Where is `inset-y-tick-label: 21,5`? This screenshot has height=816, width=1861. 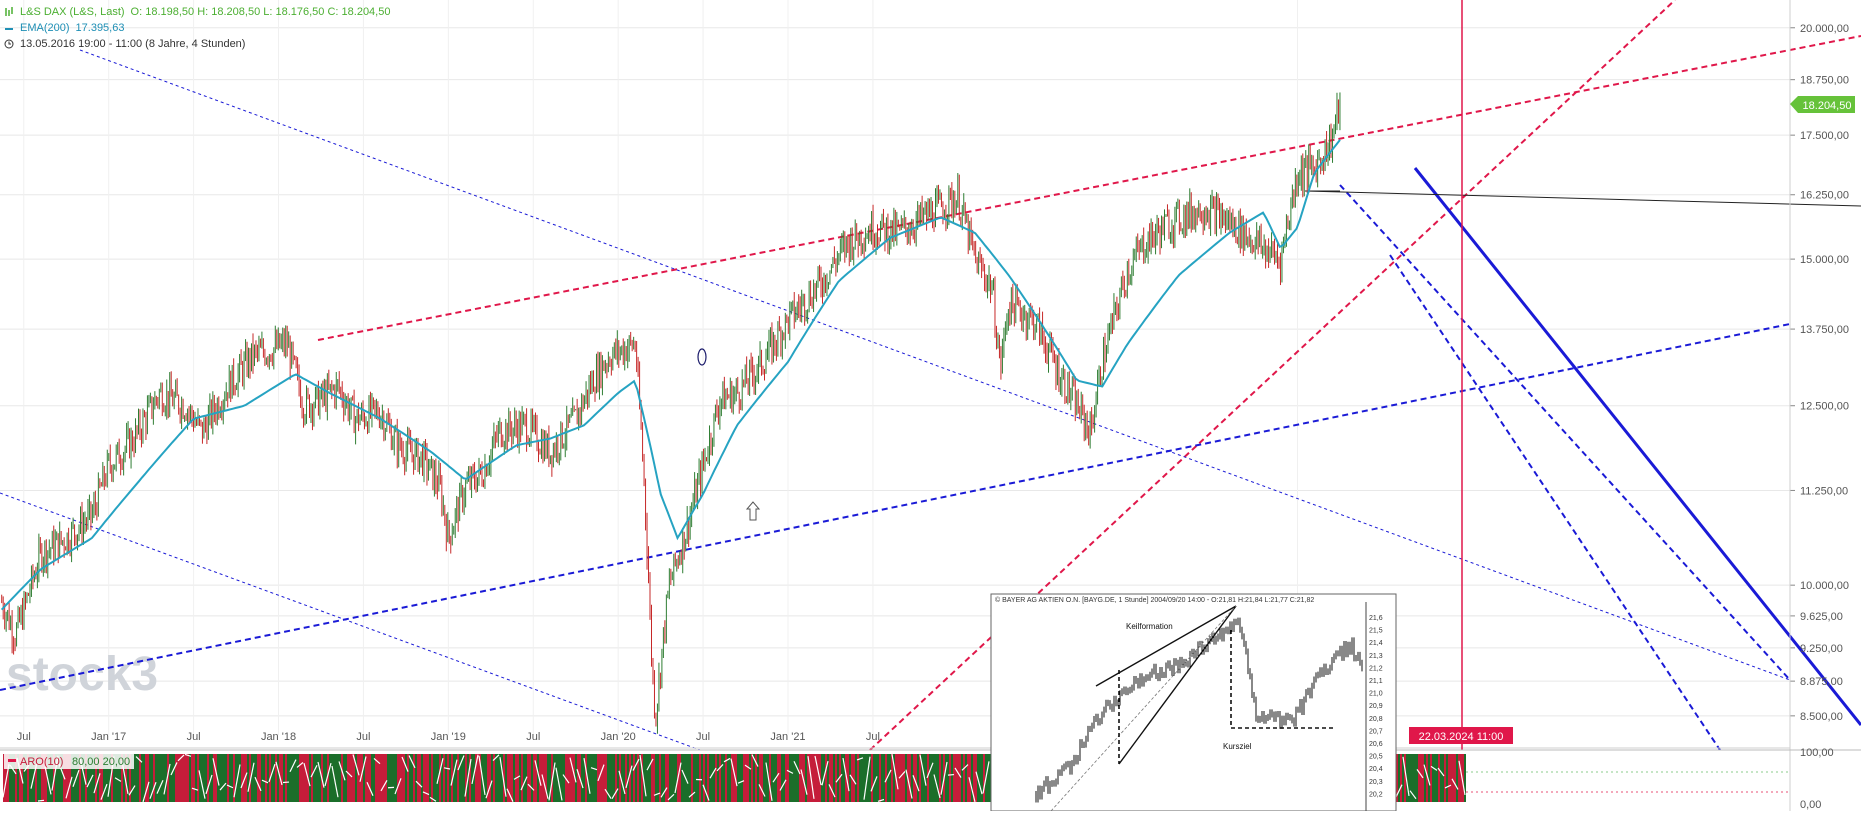
inset-y-tick-label: 21,5 is located at coordinates (1376, 631).